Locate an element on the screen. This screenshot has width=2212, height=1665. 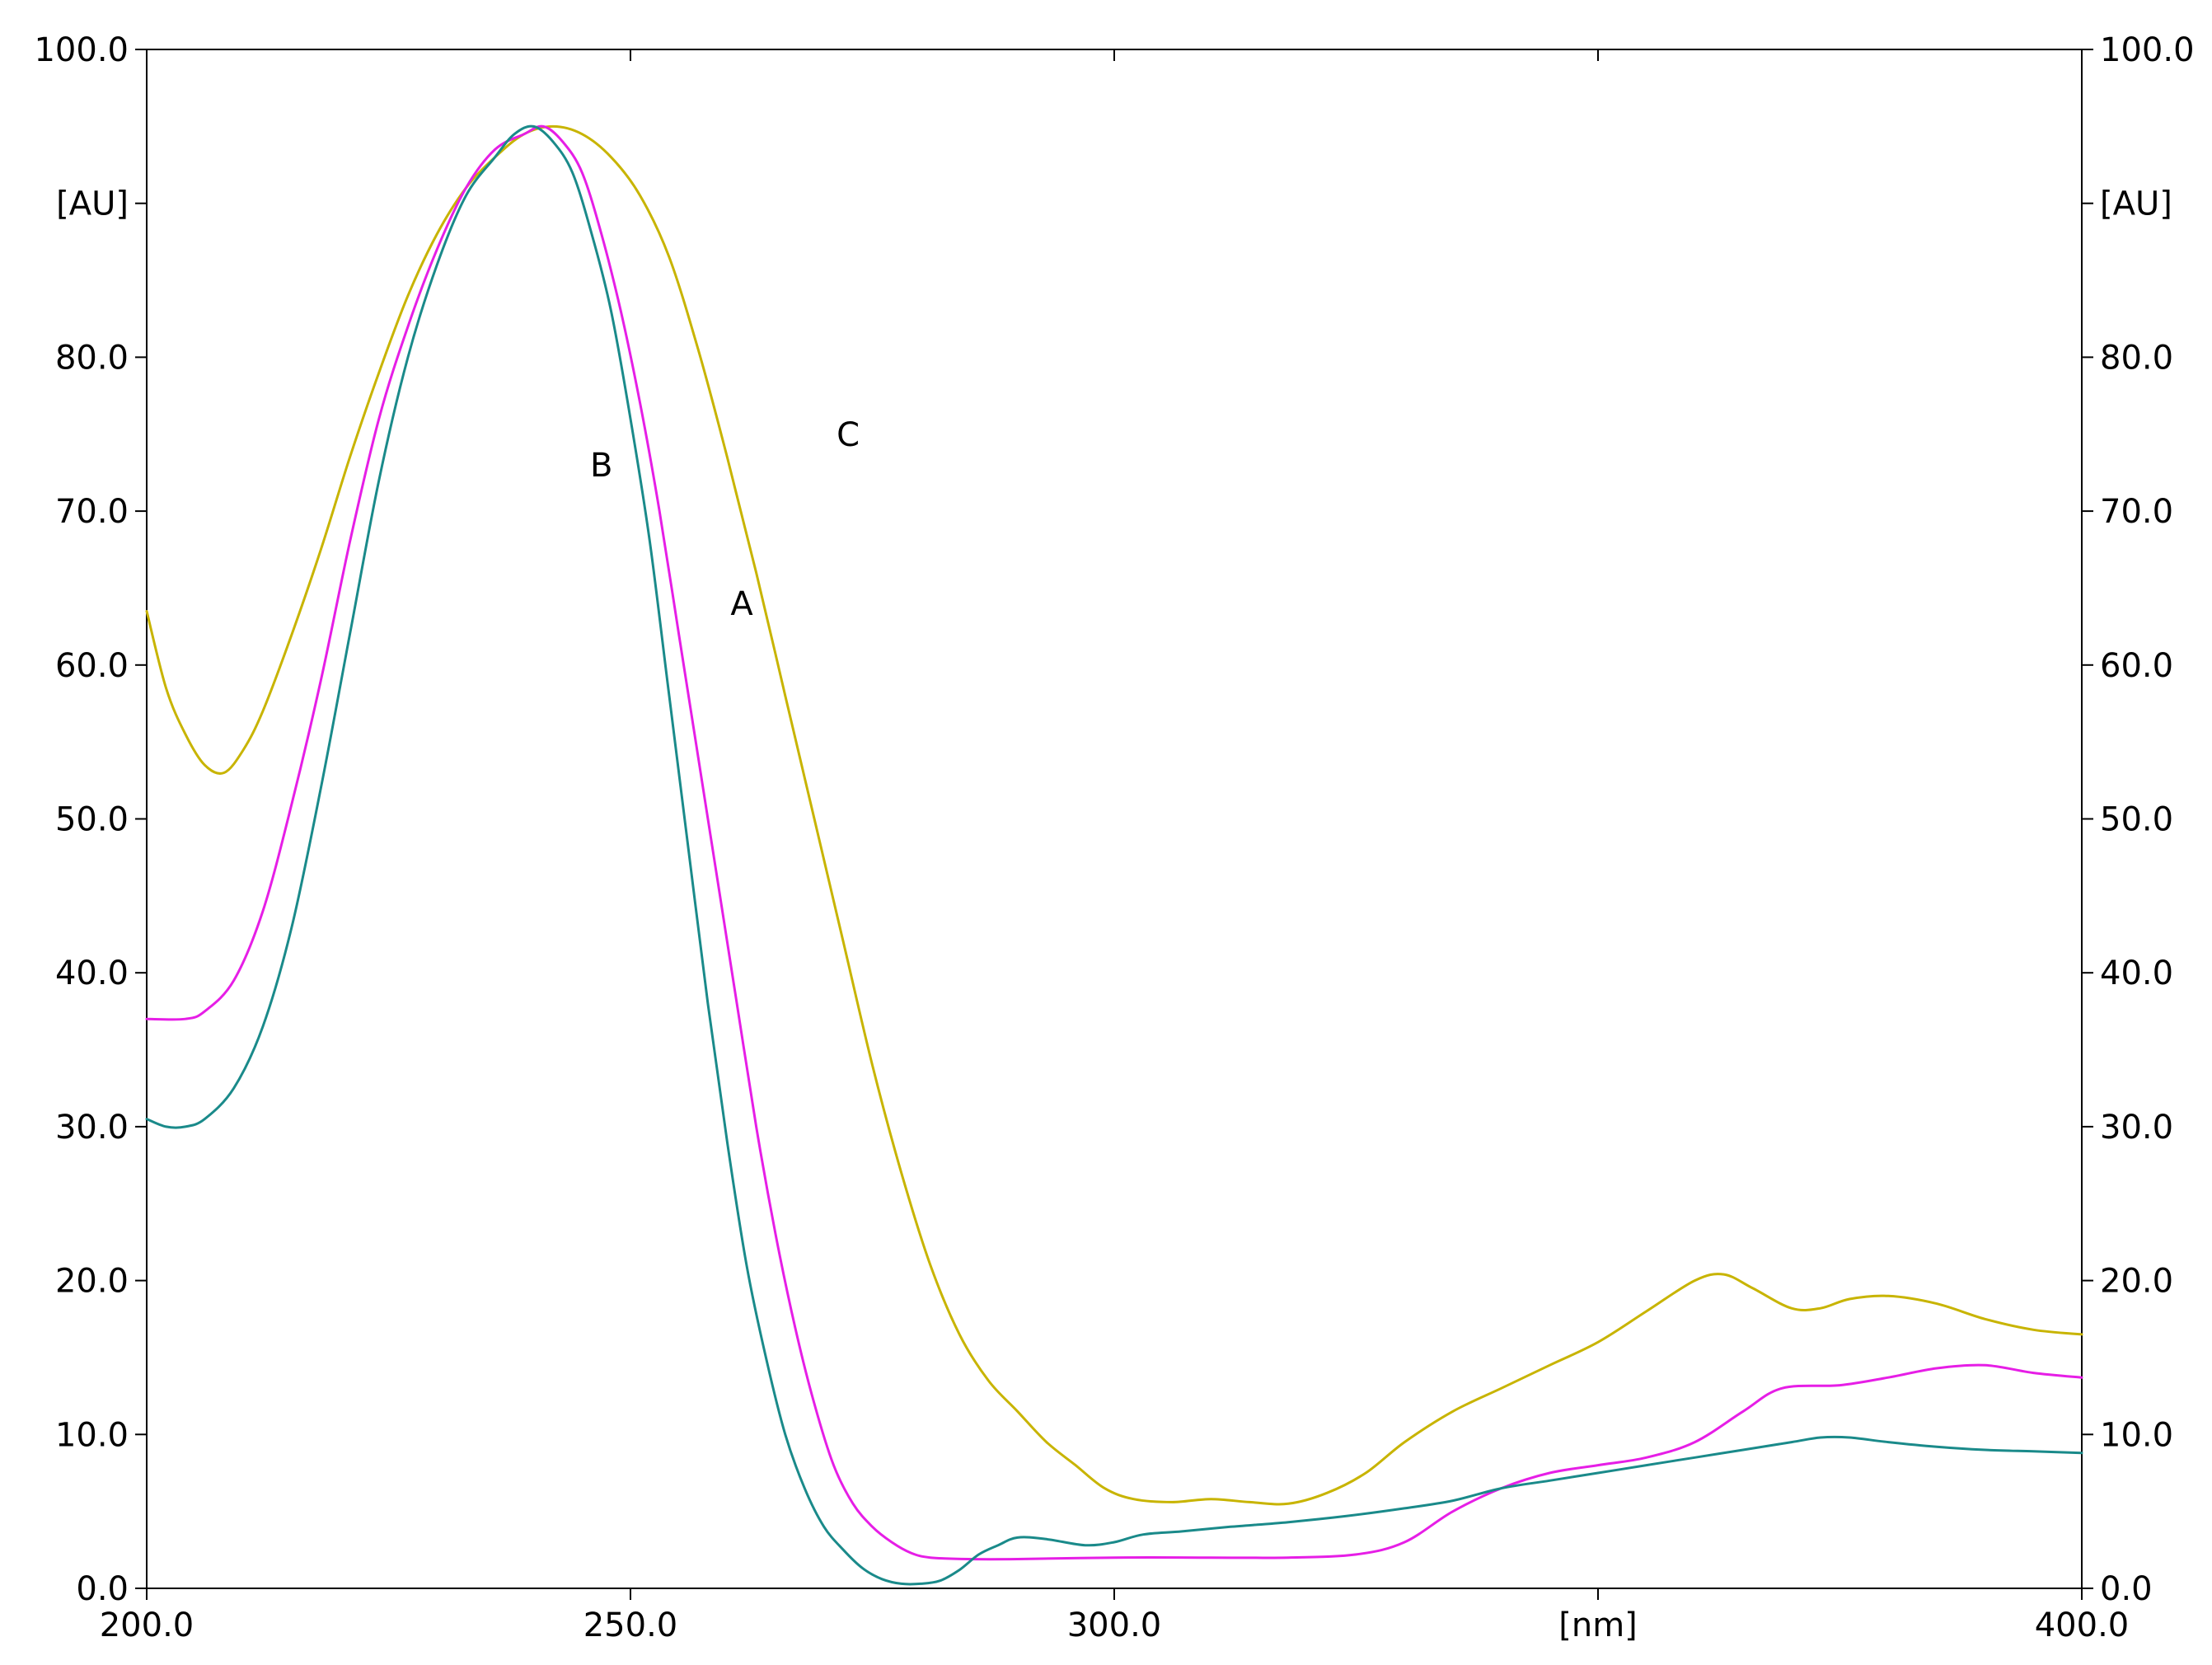
y-tick-label-right: 30.0 is located at coordinates (2137, 1128).